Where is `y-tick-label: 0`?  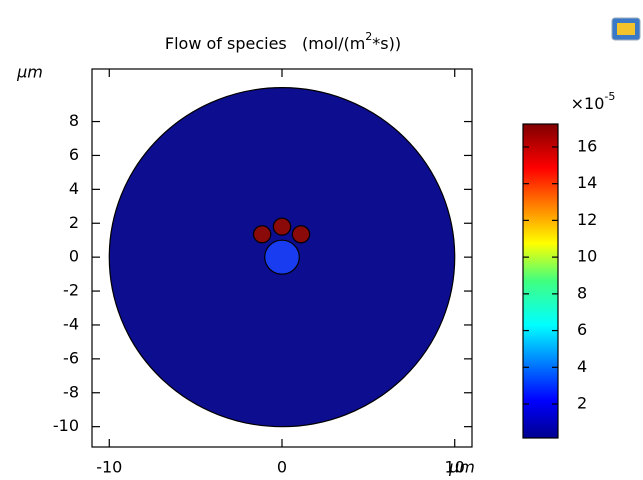
y-tick-label: 0 is located at coordinates (74, 256).